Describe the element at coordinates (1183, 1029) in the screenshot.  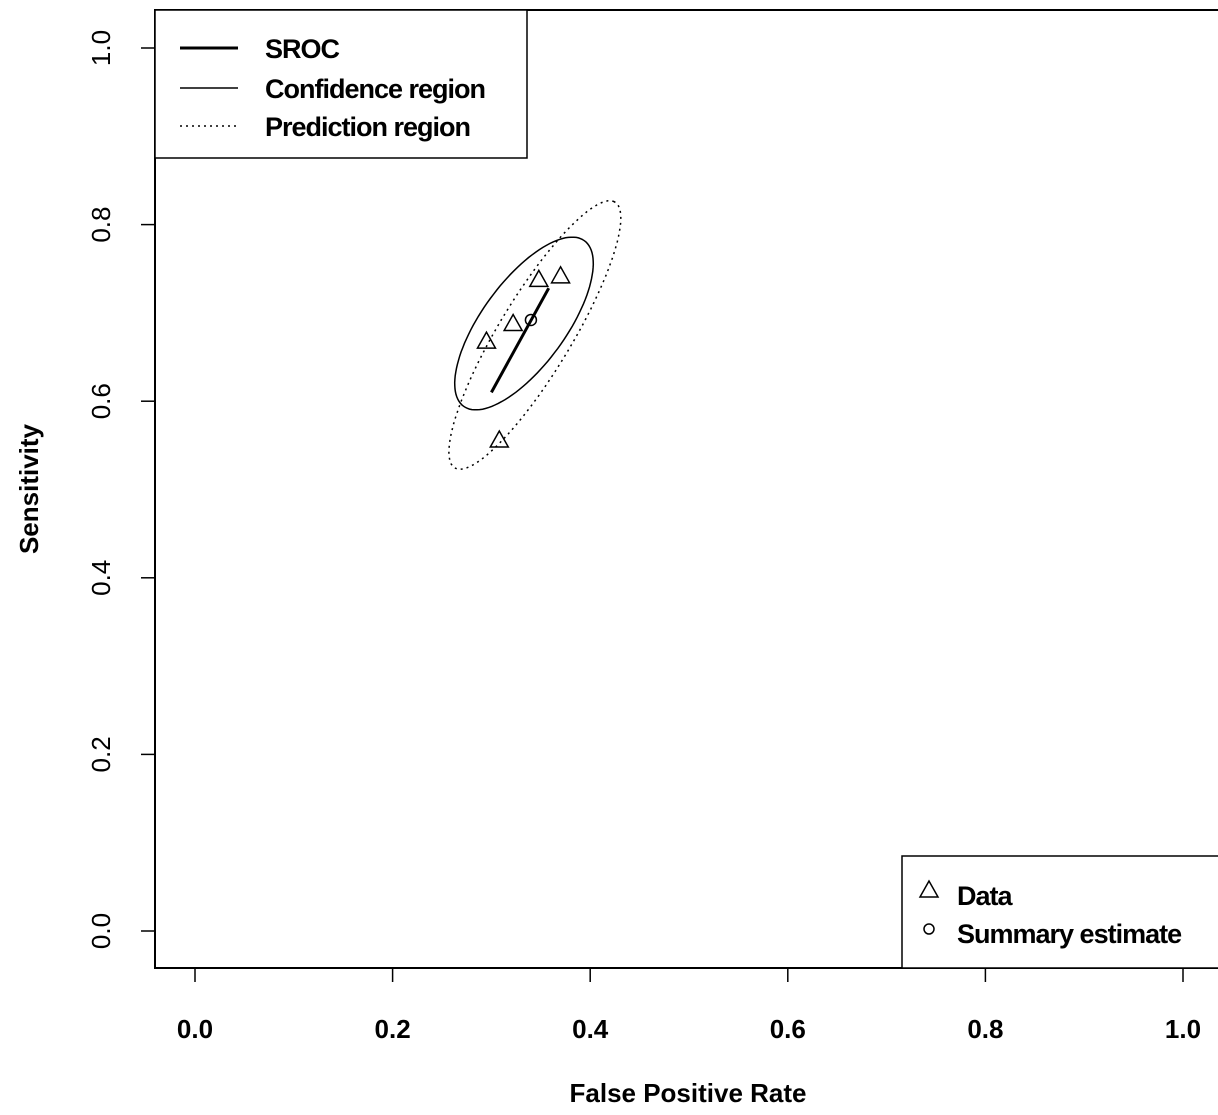
I see `x-tick-label: 1.0` at that location.